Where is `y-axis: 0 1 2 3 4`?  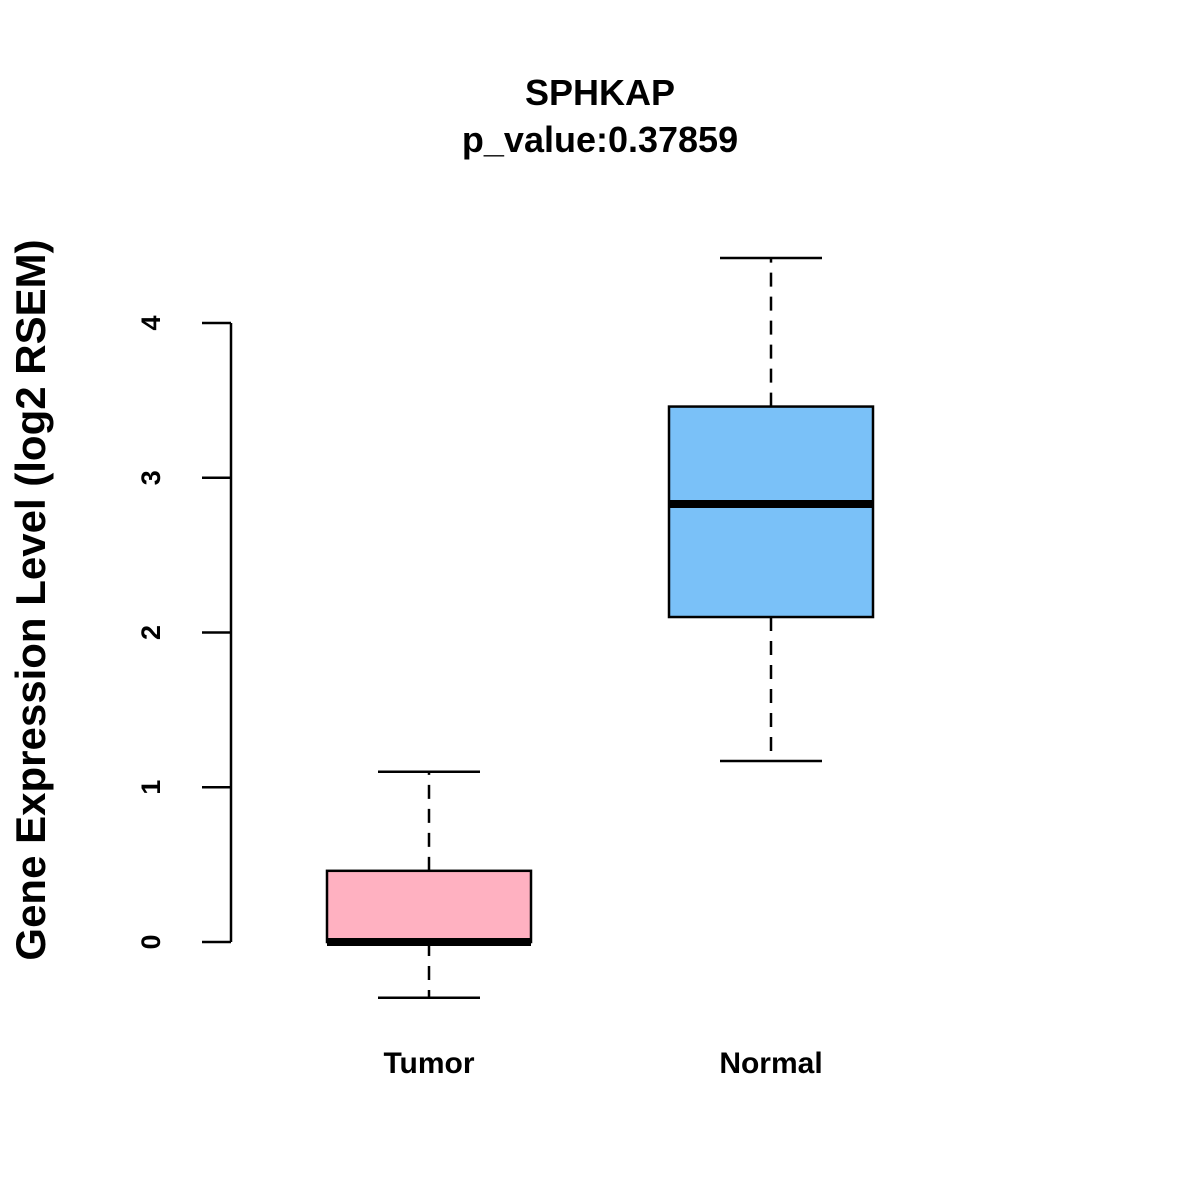
y-axis: 0 1 2 3 4 is located at coordinates (184, 632).